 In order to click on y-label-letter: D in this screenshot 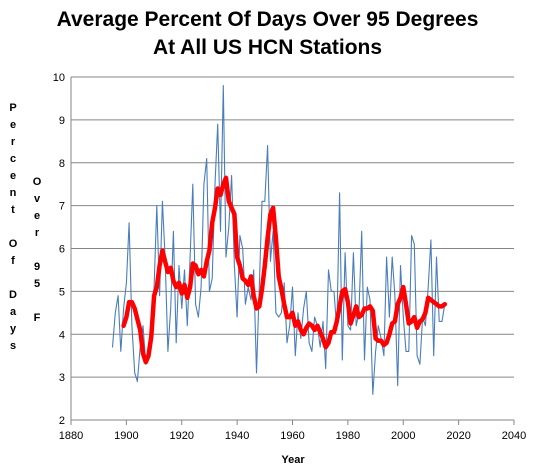, I will do `click(13, 295)`.